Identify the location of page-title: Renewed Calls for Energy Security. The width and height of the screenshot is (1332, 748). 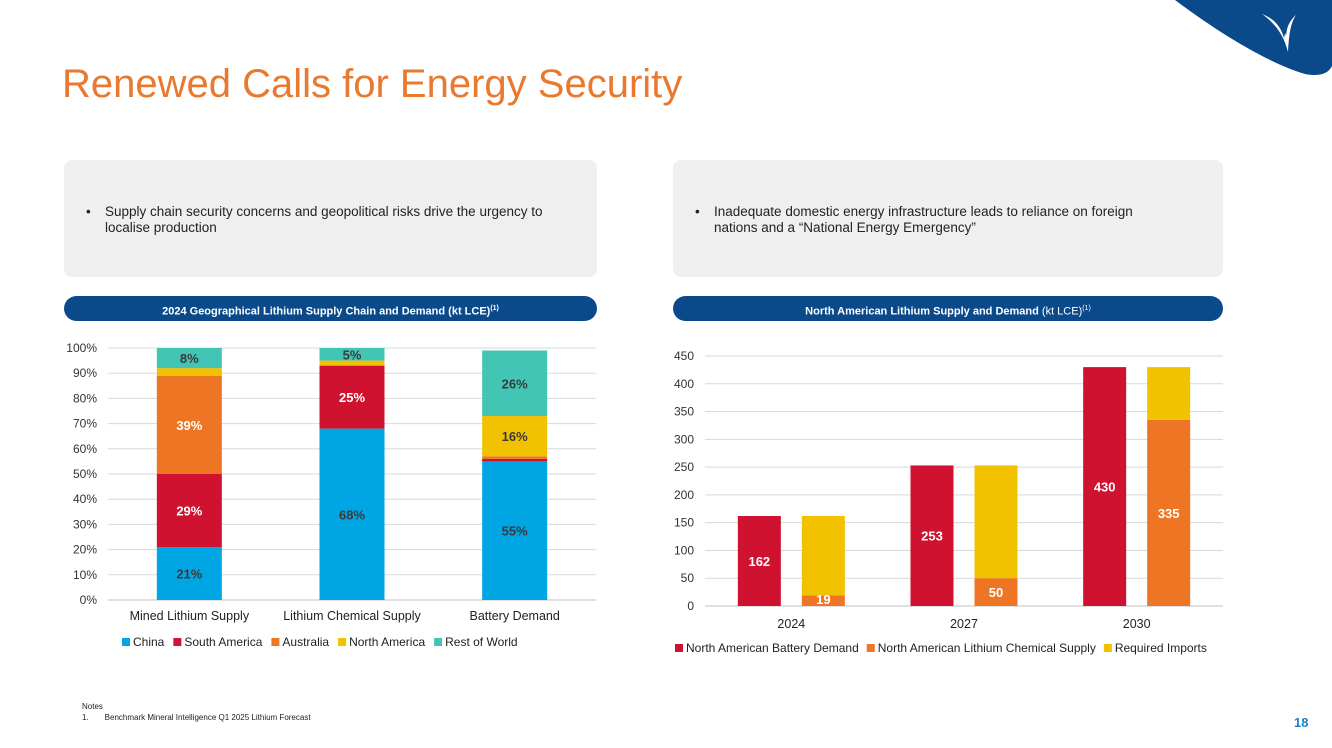
(372, 84).